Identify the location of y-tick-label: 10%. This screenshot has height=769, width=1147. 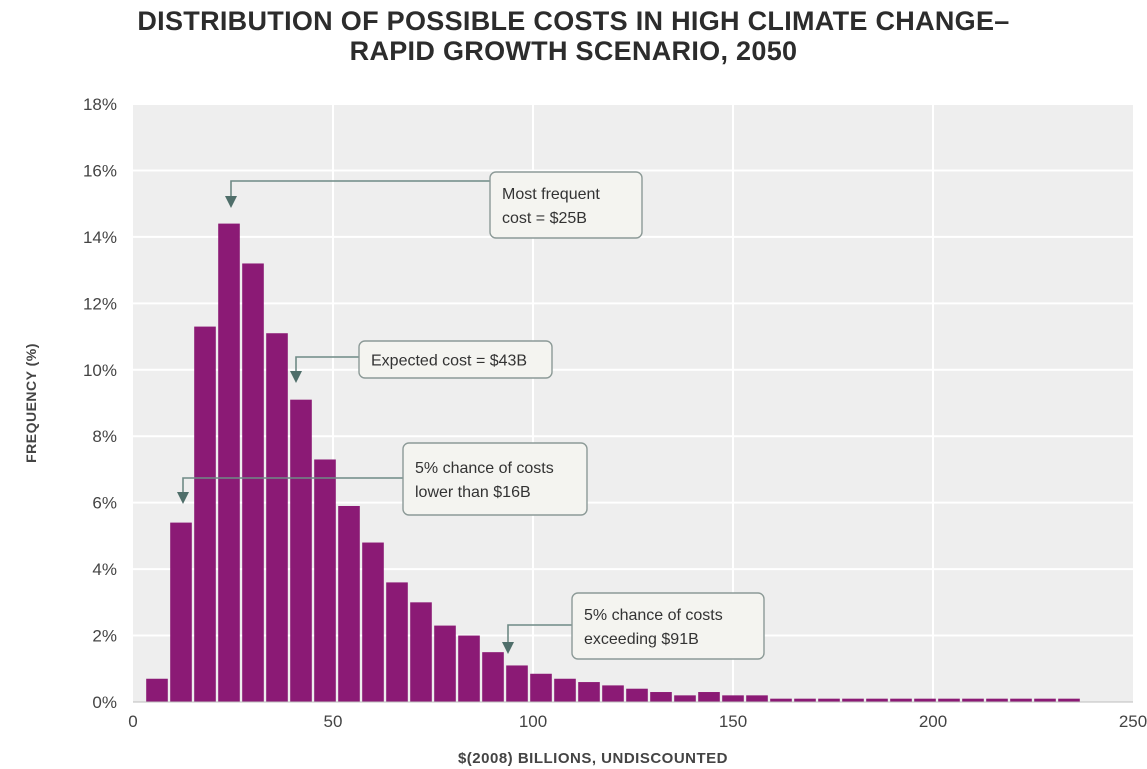
(100, 370).